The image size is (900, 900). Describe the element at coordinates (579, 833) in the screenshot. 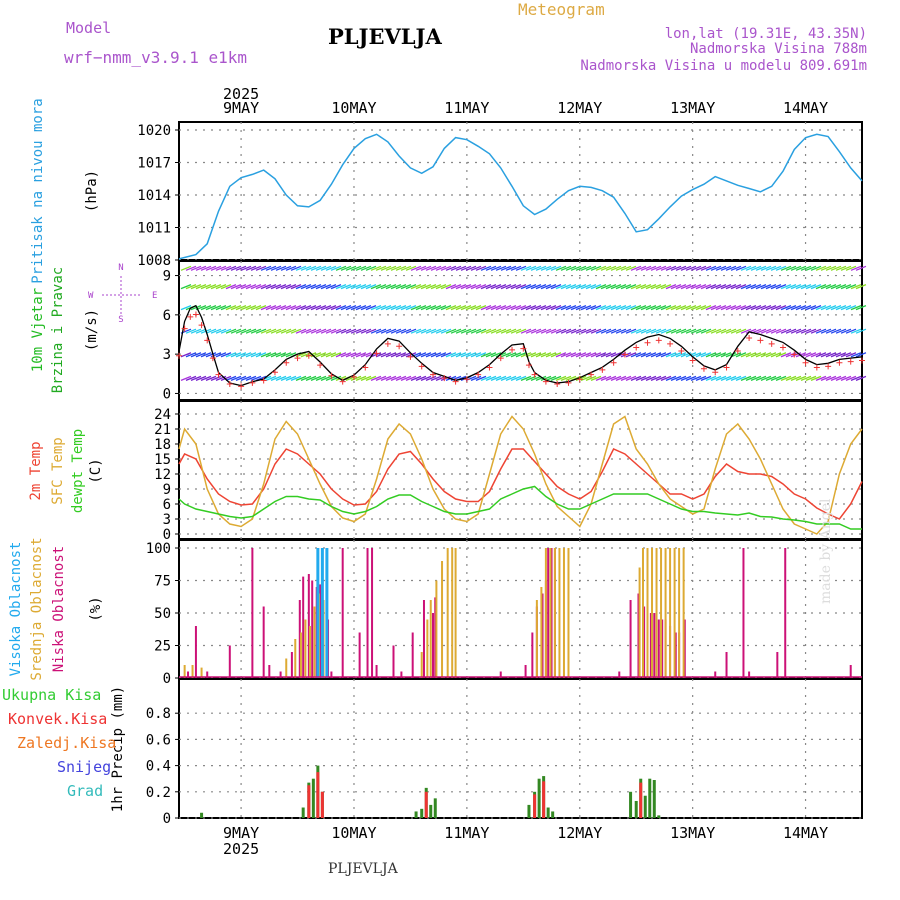

I see `bottom-date-label: 12MAY` at that location.